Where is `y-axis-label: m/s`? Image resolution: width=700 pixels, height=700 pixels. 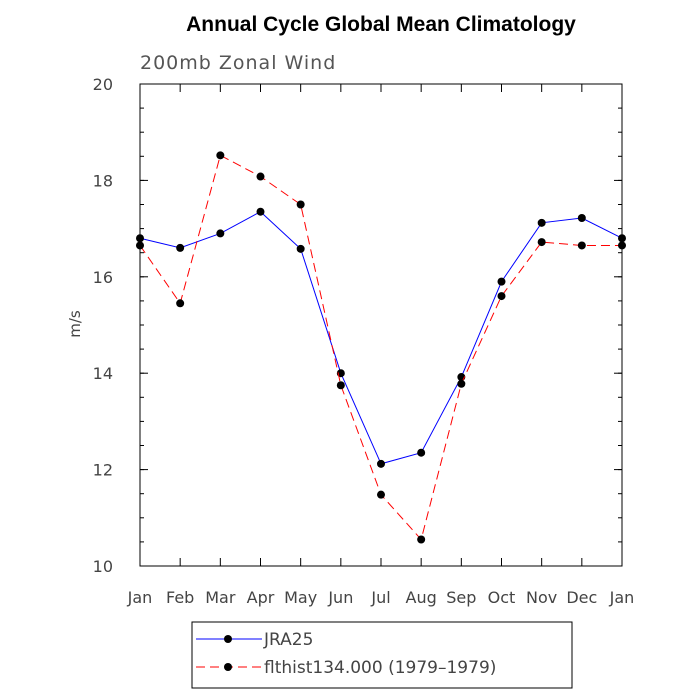 y-axis-label: m/s is located at coordinates (75, 324).